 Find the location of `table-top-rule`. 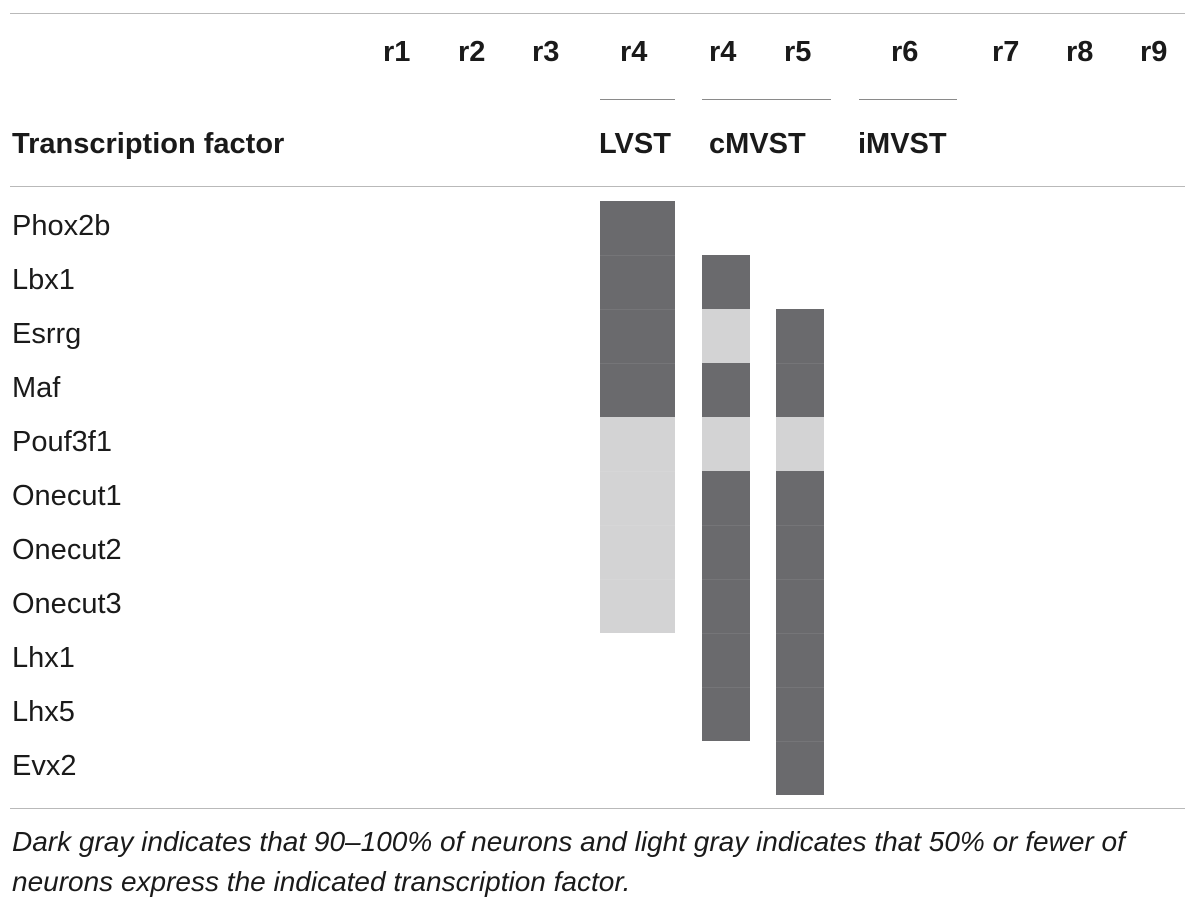

table-top-rule is located at coordinates (597, 13).